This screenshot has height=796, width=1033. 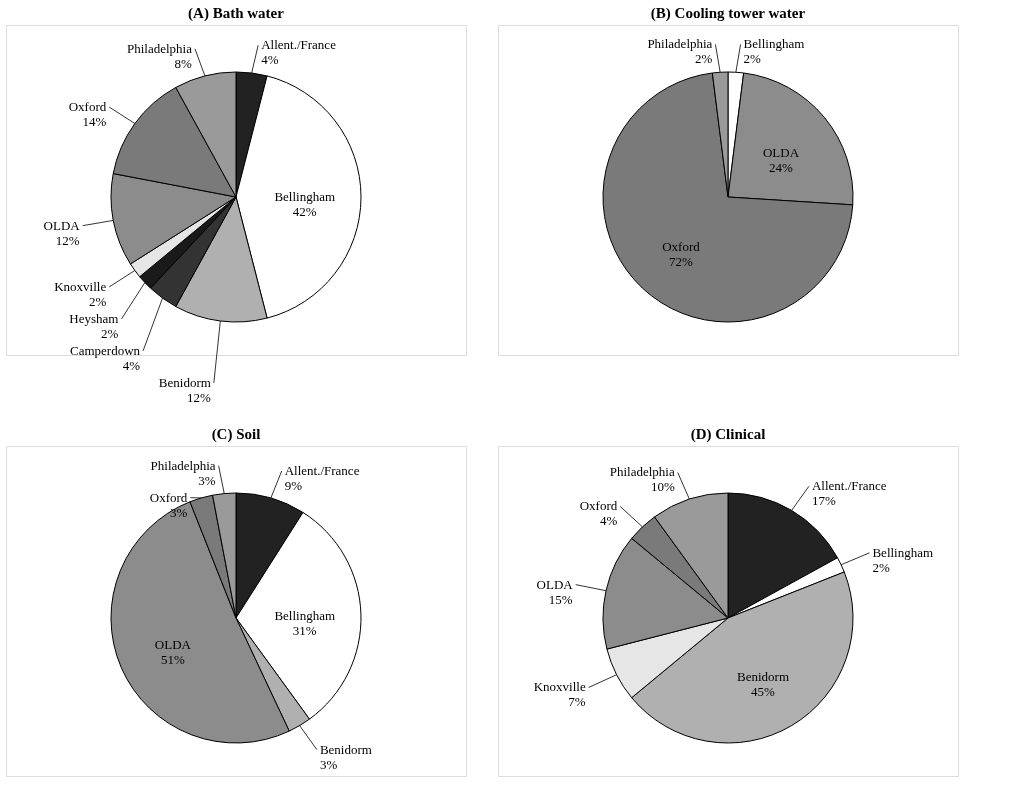 What do you see at coordinates (681, 262) in the screenshot?
I see `data-label: 72%` at bounding box center [681, 262].